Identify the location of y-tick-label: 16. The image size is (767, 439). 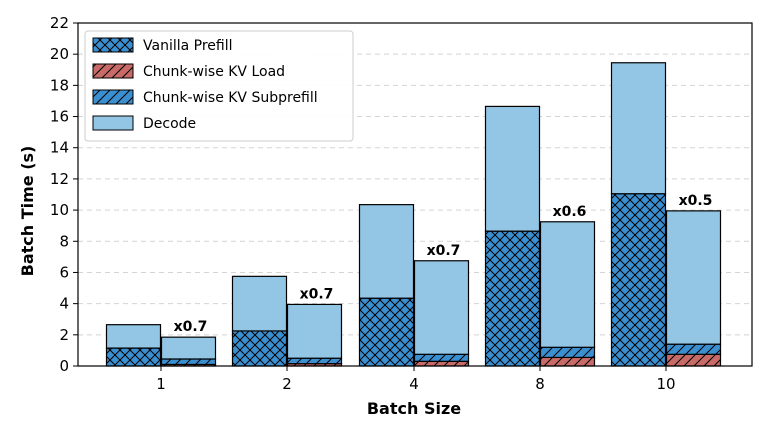
(59, 117).